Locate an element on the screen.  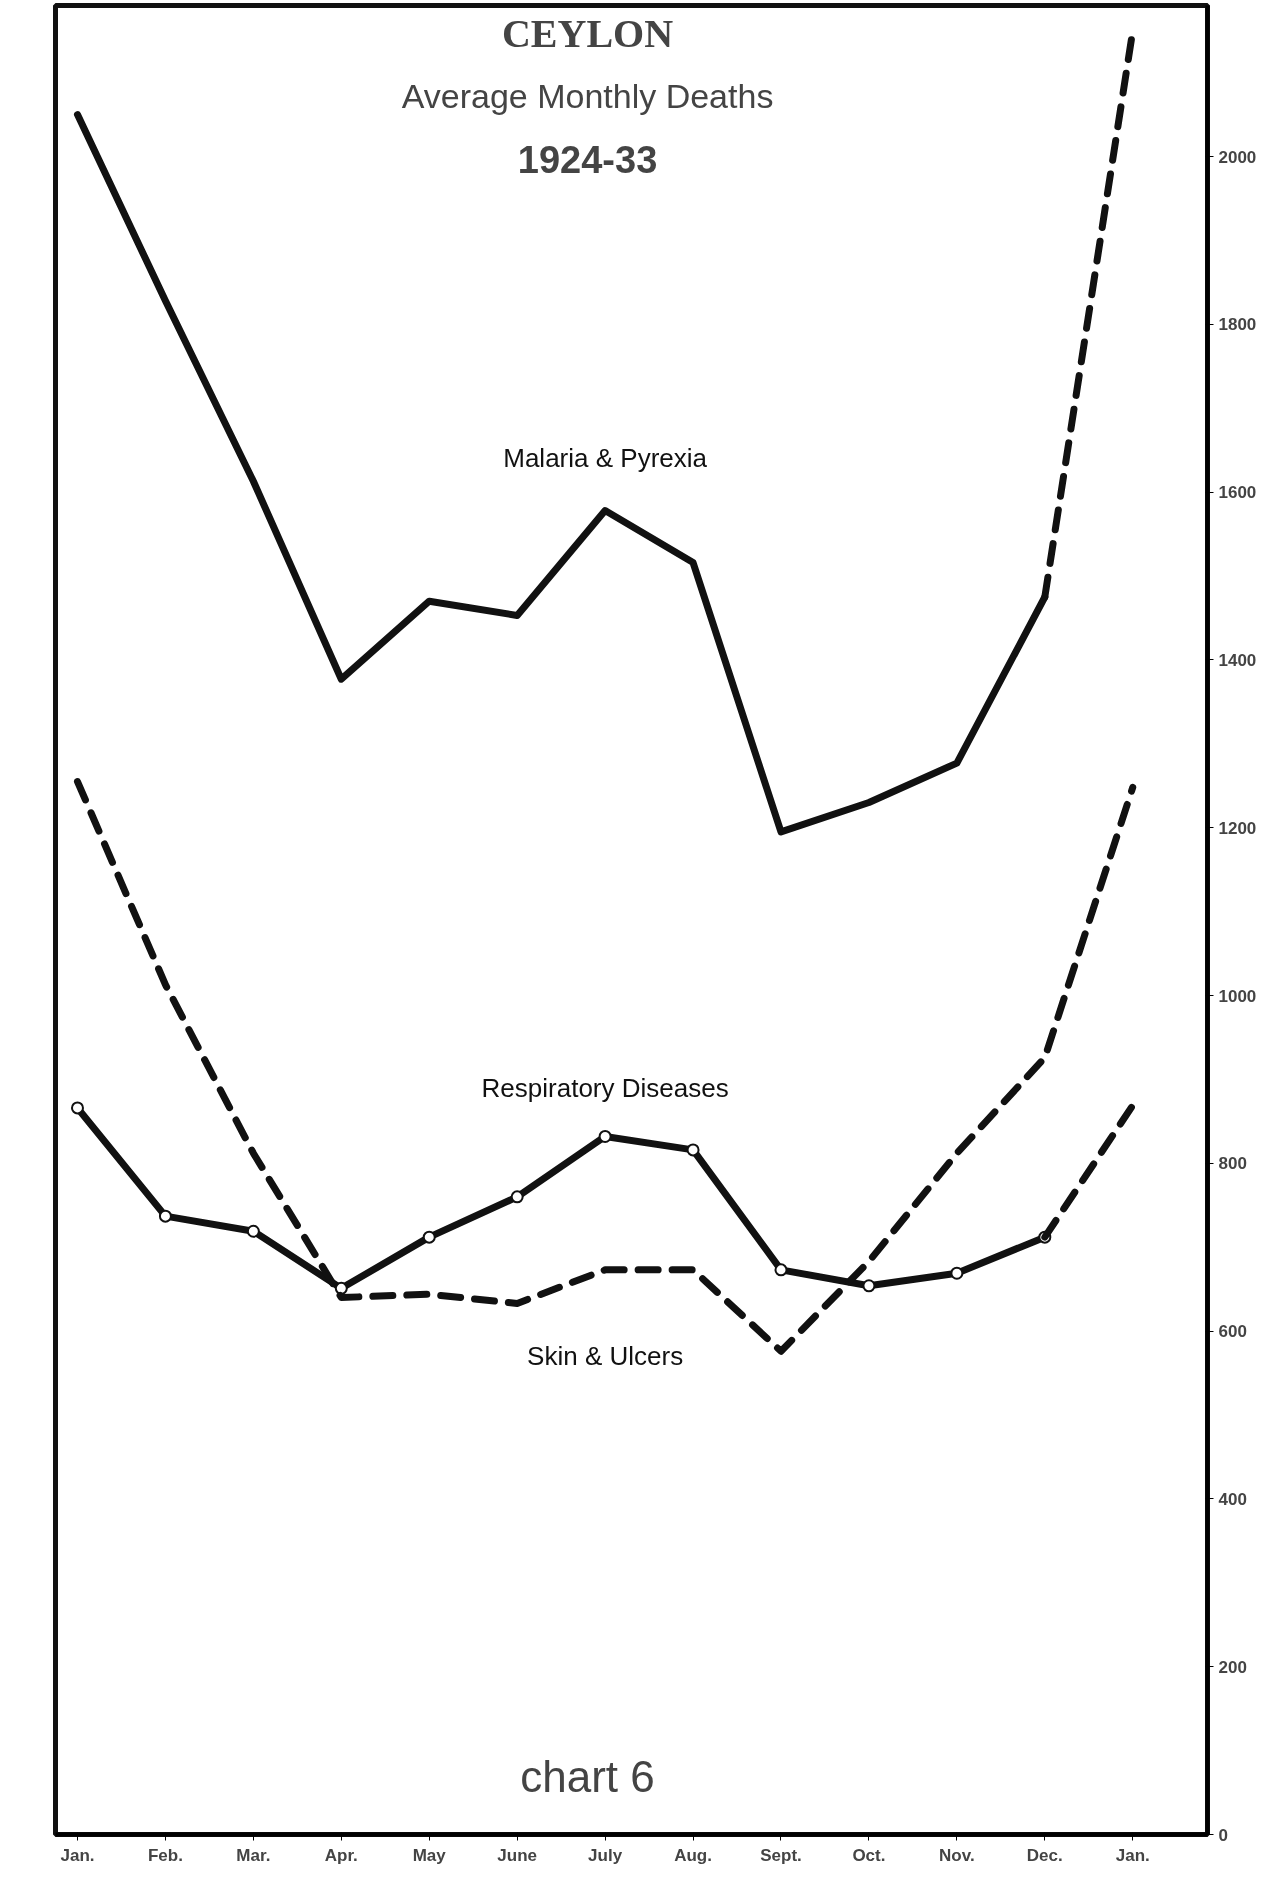
x-tick-label: Mar. is located at coordinates (253, 1855).